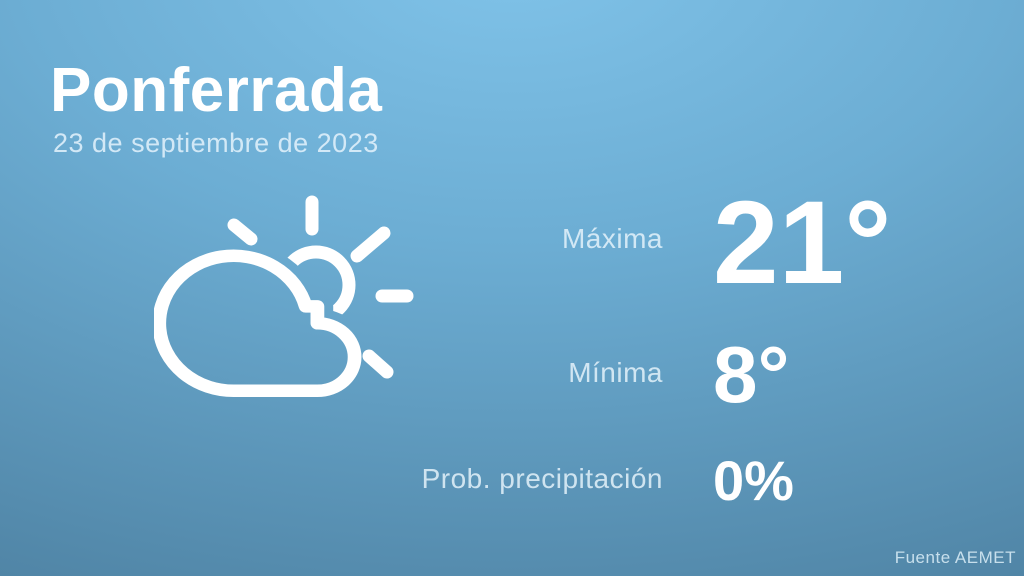  Describe the element at coordinates (216, 143) in the screenshot. I see `date-label: 23 de septiembre de 2023` at that location.